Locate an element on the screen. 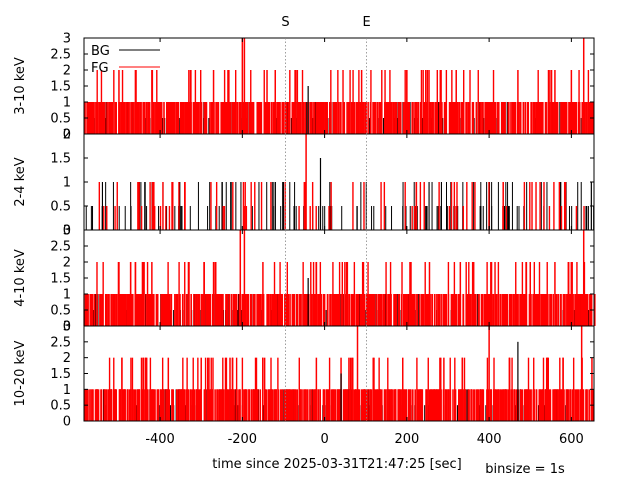 The width and height of the screenshot is (640, 480). y-tick-label: 0 is located at coordinates (67, 135).